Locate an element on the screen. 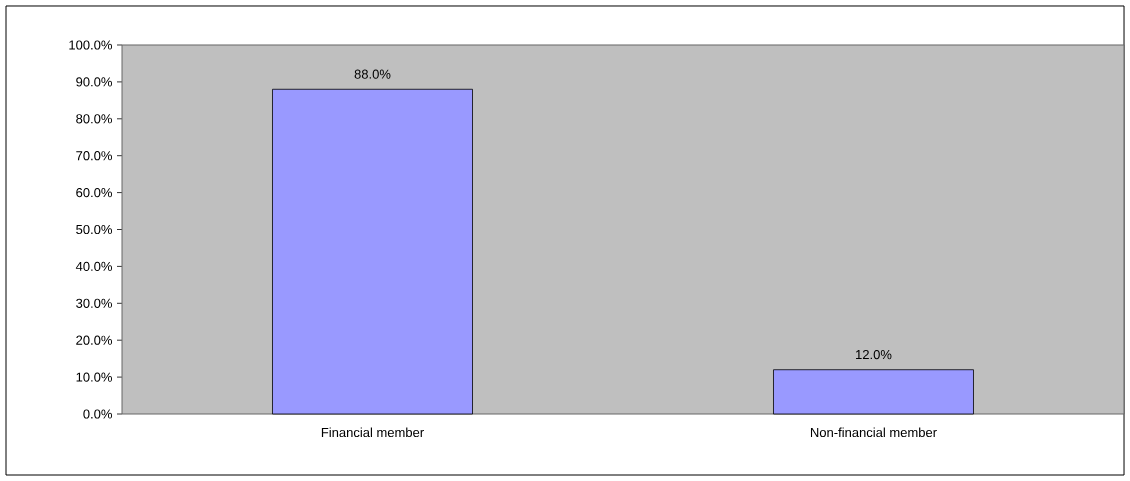 This screenshot has height=481, width=1130. y-tick-label: 10.0% is located at coordinates (94, 377).